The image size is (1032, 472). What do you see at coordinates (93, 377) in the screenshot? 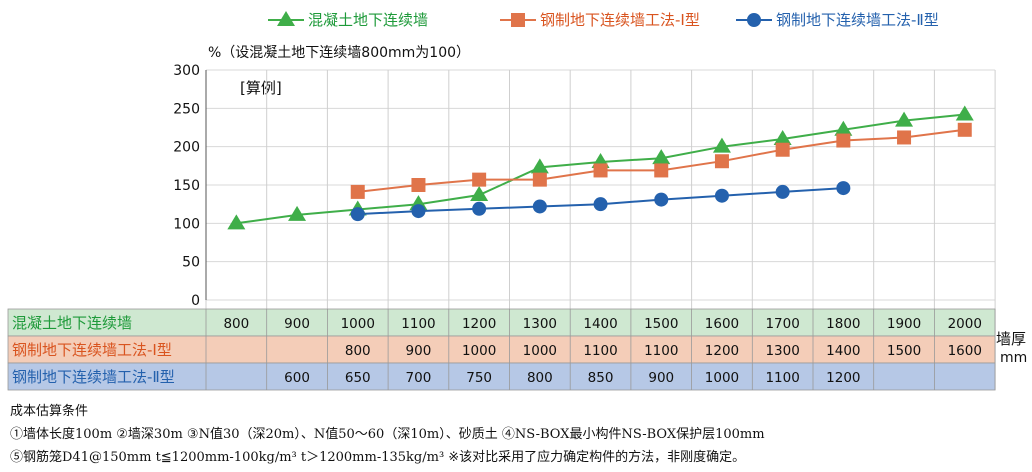
I see `row-label: 钢制地下连续墙工法-Ⅱ型` at bounding box center [93, 377].